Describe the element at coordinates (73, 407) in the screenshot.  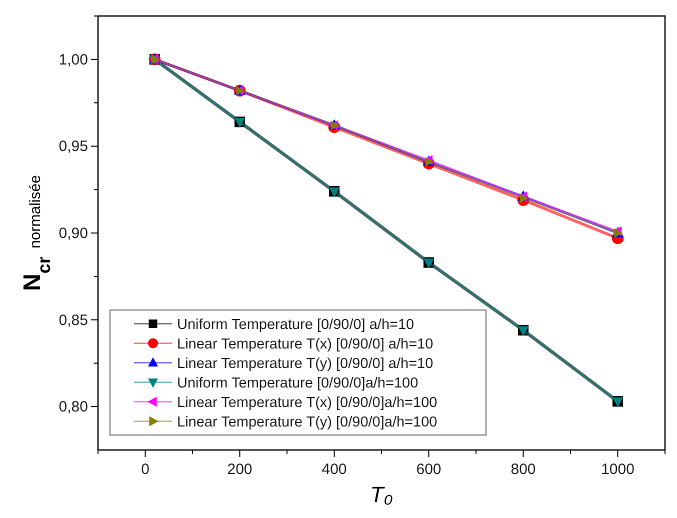
I see `y-tick-label: 0,80` at that location.